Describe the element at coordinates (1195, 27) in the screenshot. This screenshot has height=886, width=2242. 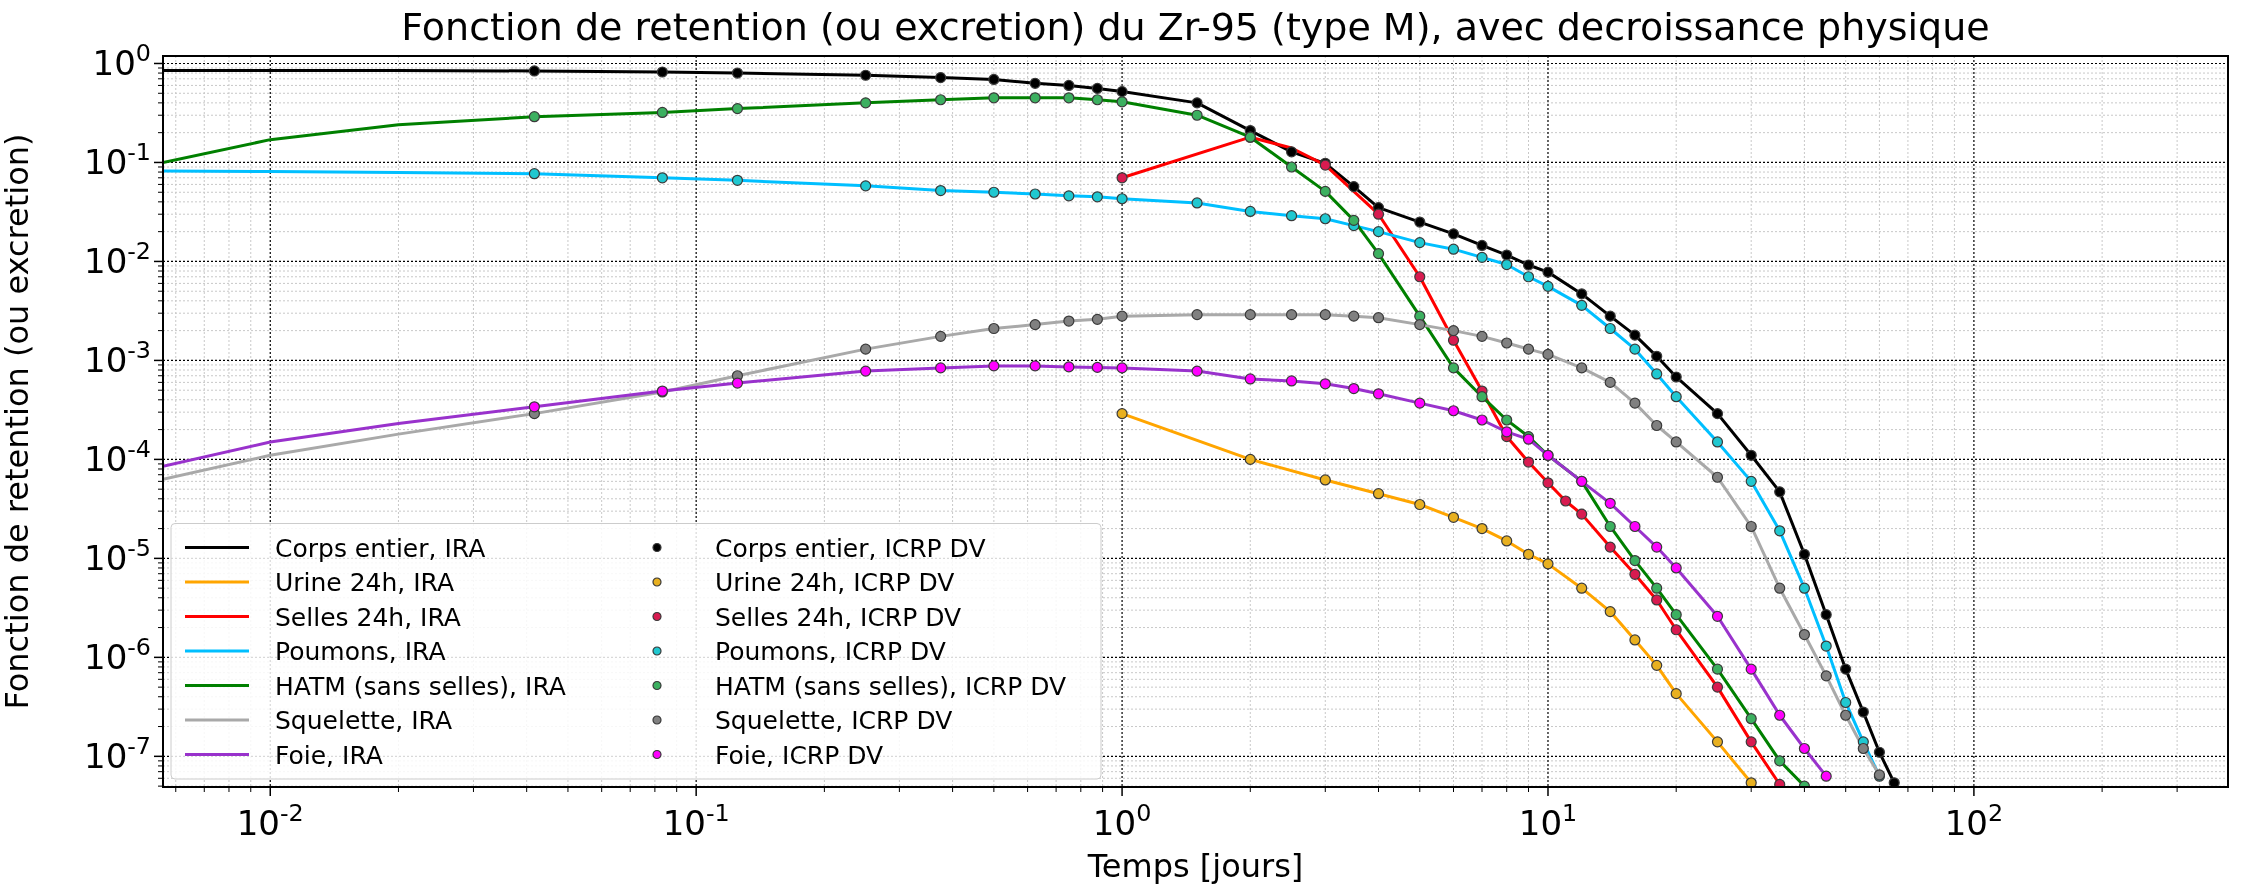
I see `chart-title: Fonction de retention (ou excretion) du Zr-95 (type M), avec decroissance physique` at that location.